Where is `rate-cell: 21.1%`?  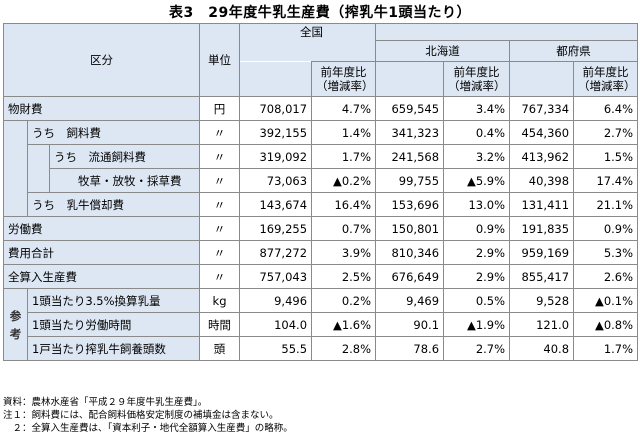
rate-cell: 21.1% is located at coordinates (606, 204).